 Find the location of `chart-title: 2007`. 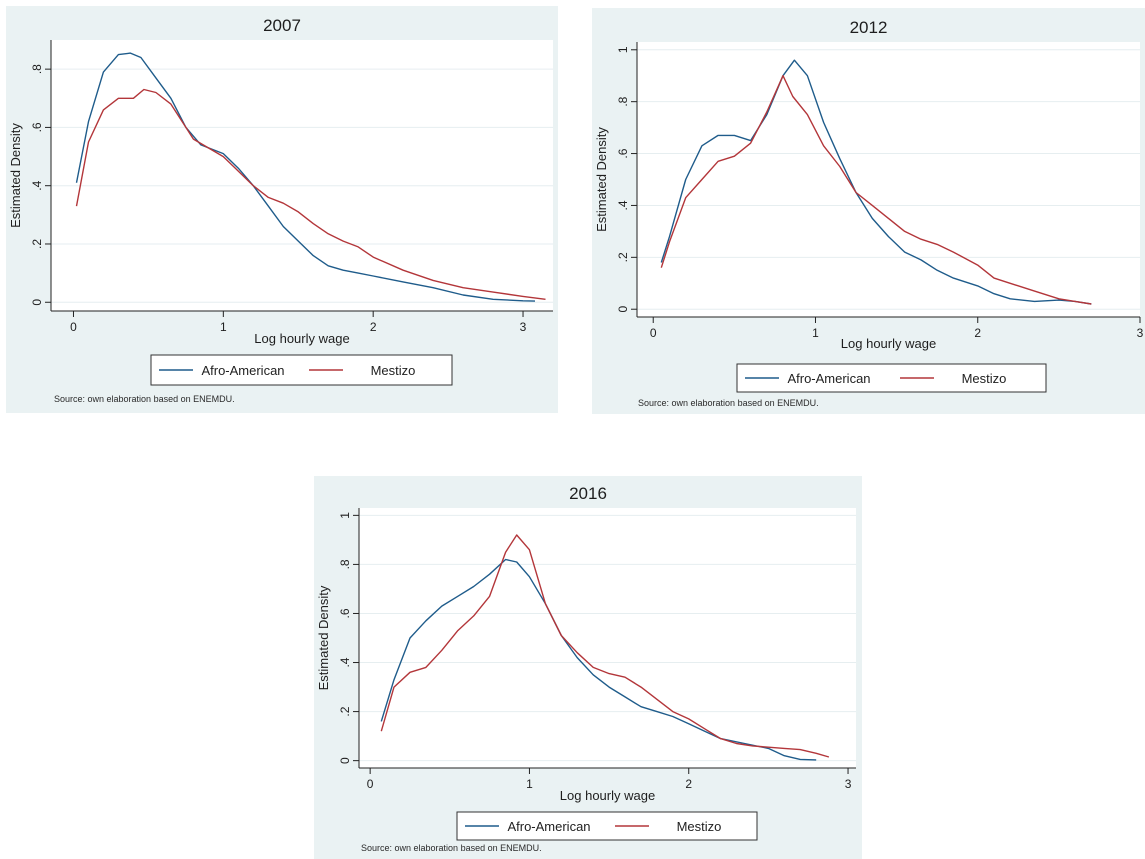

chart-title: 2007 is located at coordinates (282, 25).